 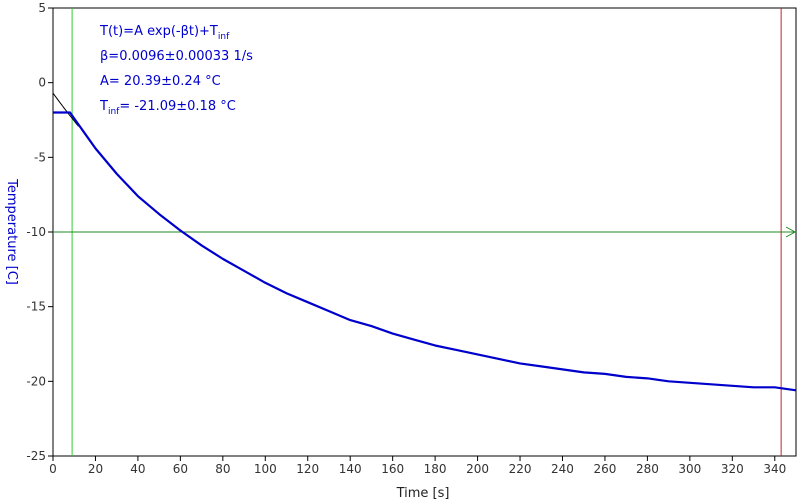 I want to click on x-tick-label: 200, so click(x=477, y=469).